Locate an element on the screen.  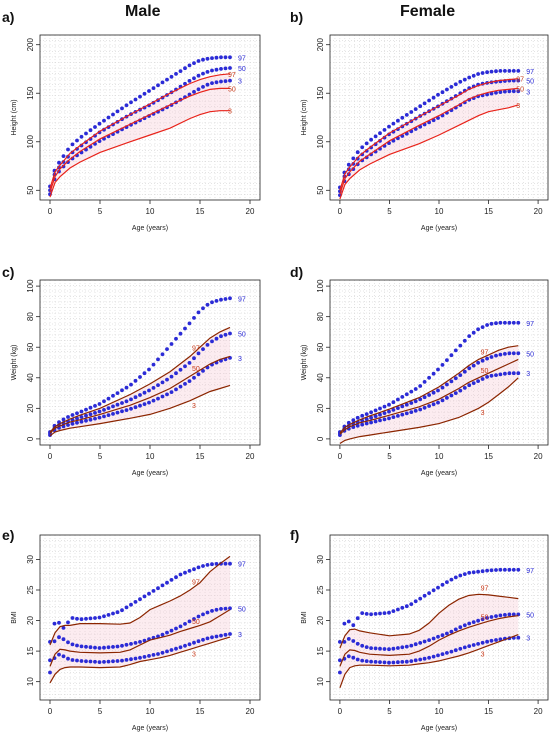
y-tick-label: 50 is located at coordinates (30, 189).